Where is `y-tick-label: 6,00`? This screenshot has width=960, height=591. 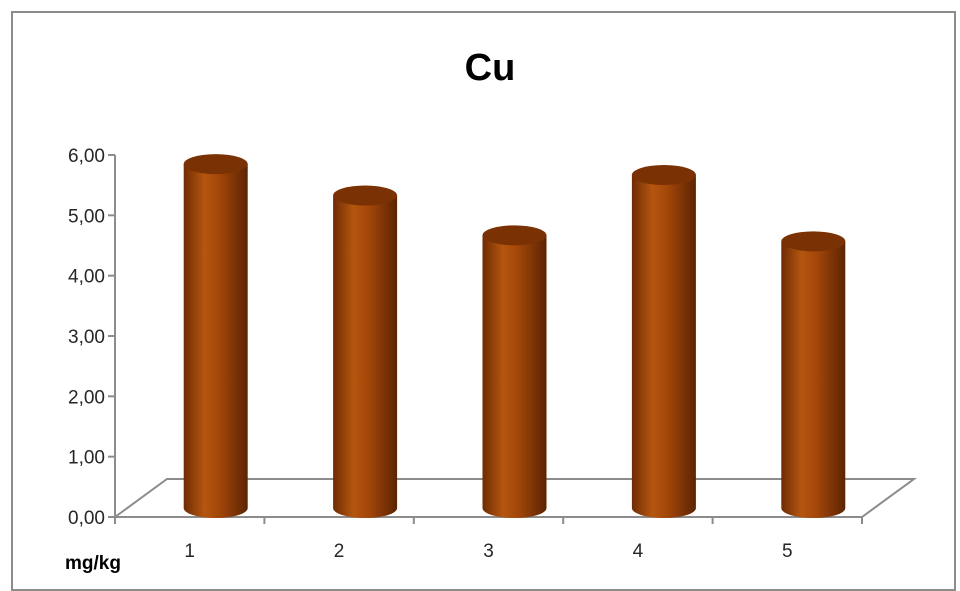
y-tick-label: 6,00 is located at coordinates (86, 156).